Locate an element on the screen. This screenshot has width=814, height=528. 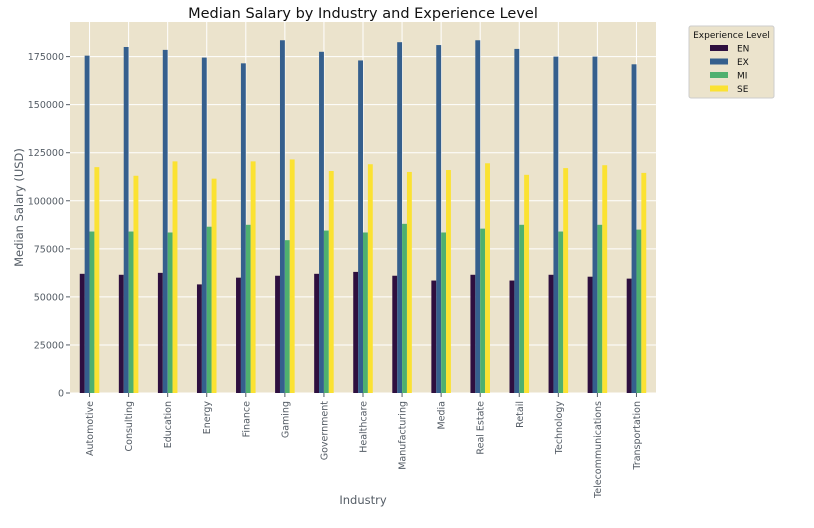
y-tick-label: 0 is located at coordinates (61, 394).